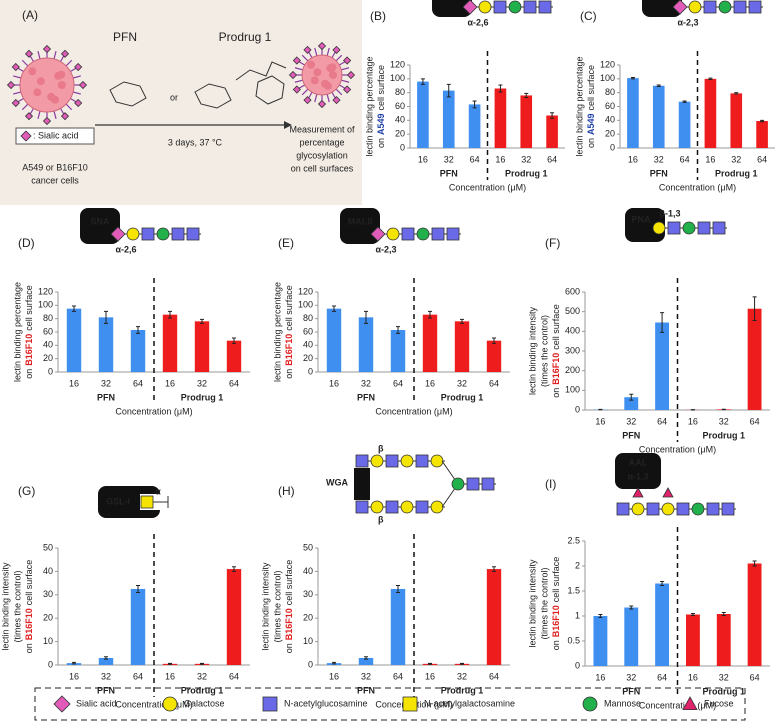 This screenshot has width=780, height=723. Describe the element at coordinates (308, 331) in the screenshot. I see `y-tick-label: 60` at that location.